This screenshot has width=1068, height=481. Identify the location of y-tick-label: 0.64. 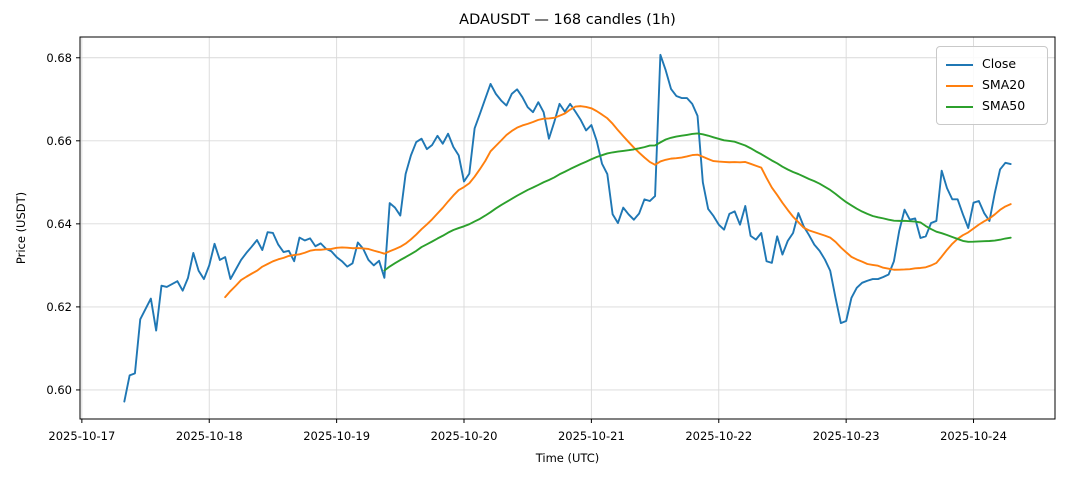
(59, 224).